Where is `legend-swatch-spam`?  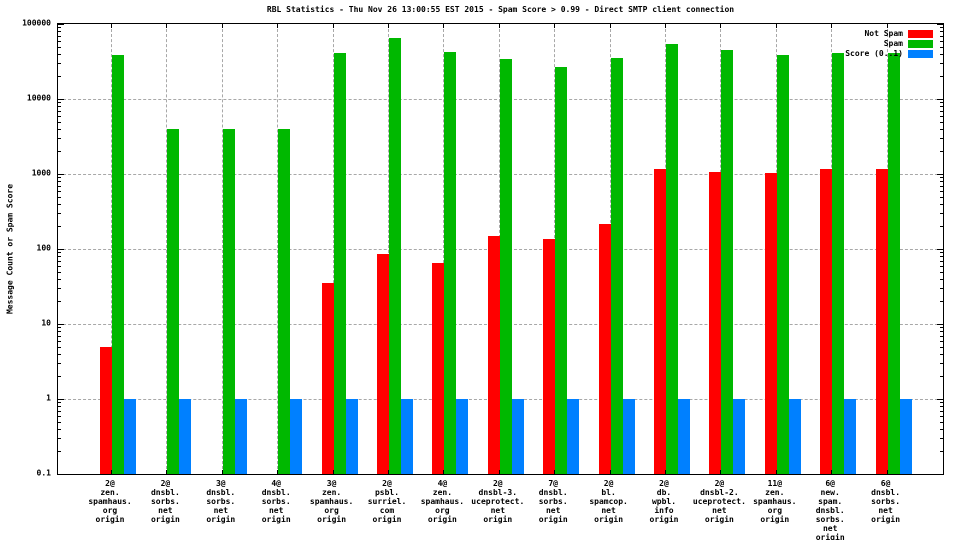 legend-swatch-spam is located at coordinates (920, 43).